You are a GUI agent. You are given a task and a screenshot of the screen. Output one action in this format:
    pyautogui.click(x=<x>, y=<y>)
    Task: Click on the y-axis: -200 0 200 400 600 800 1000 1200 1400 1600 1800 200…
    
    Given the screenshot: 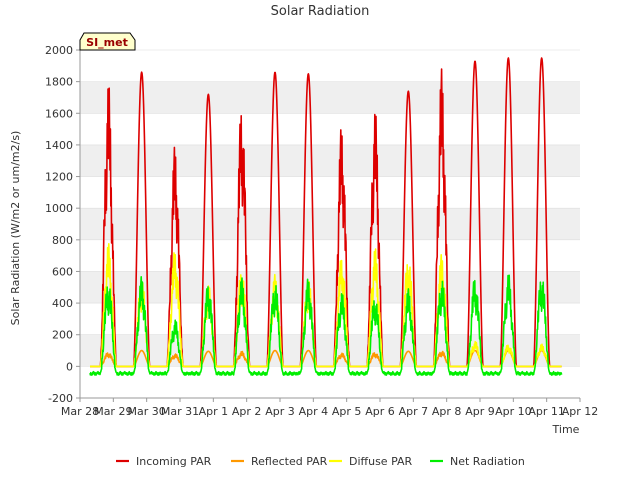 What is the action you would take?
    pyautogui.click(x=63, y=224)
    